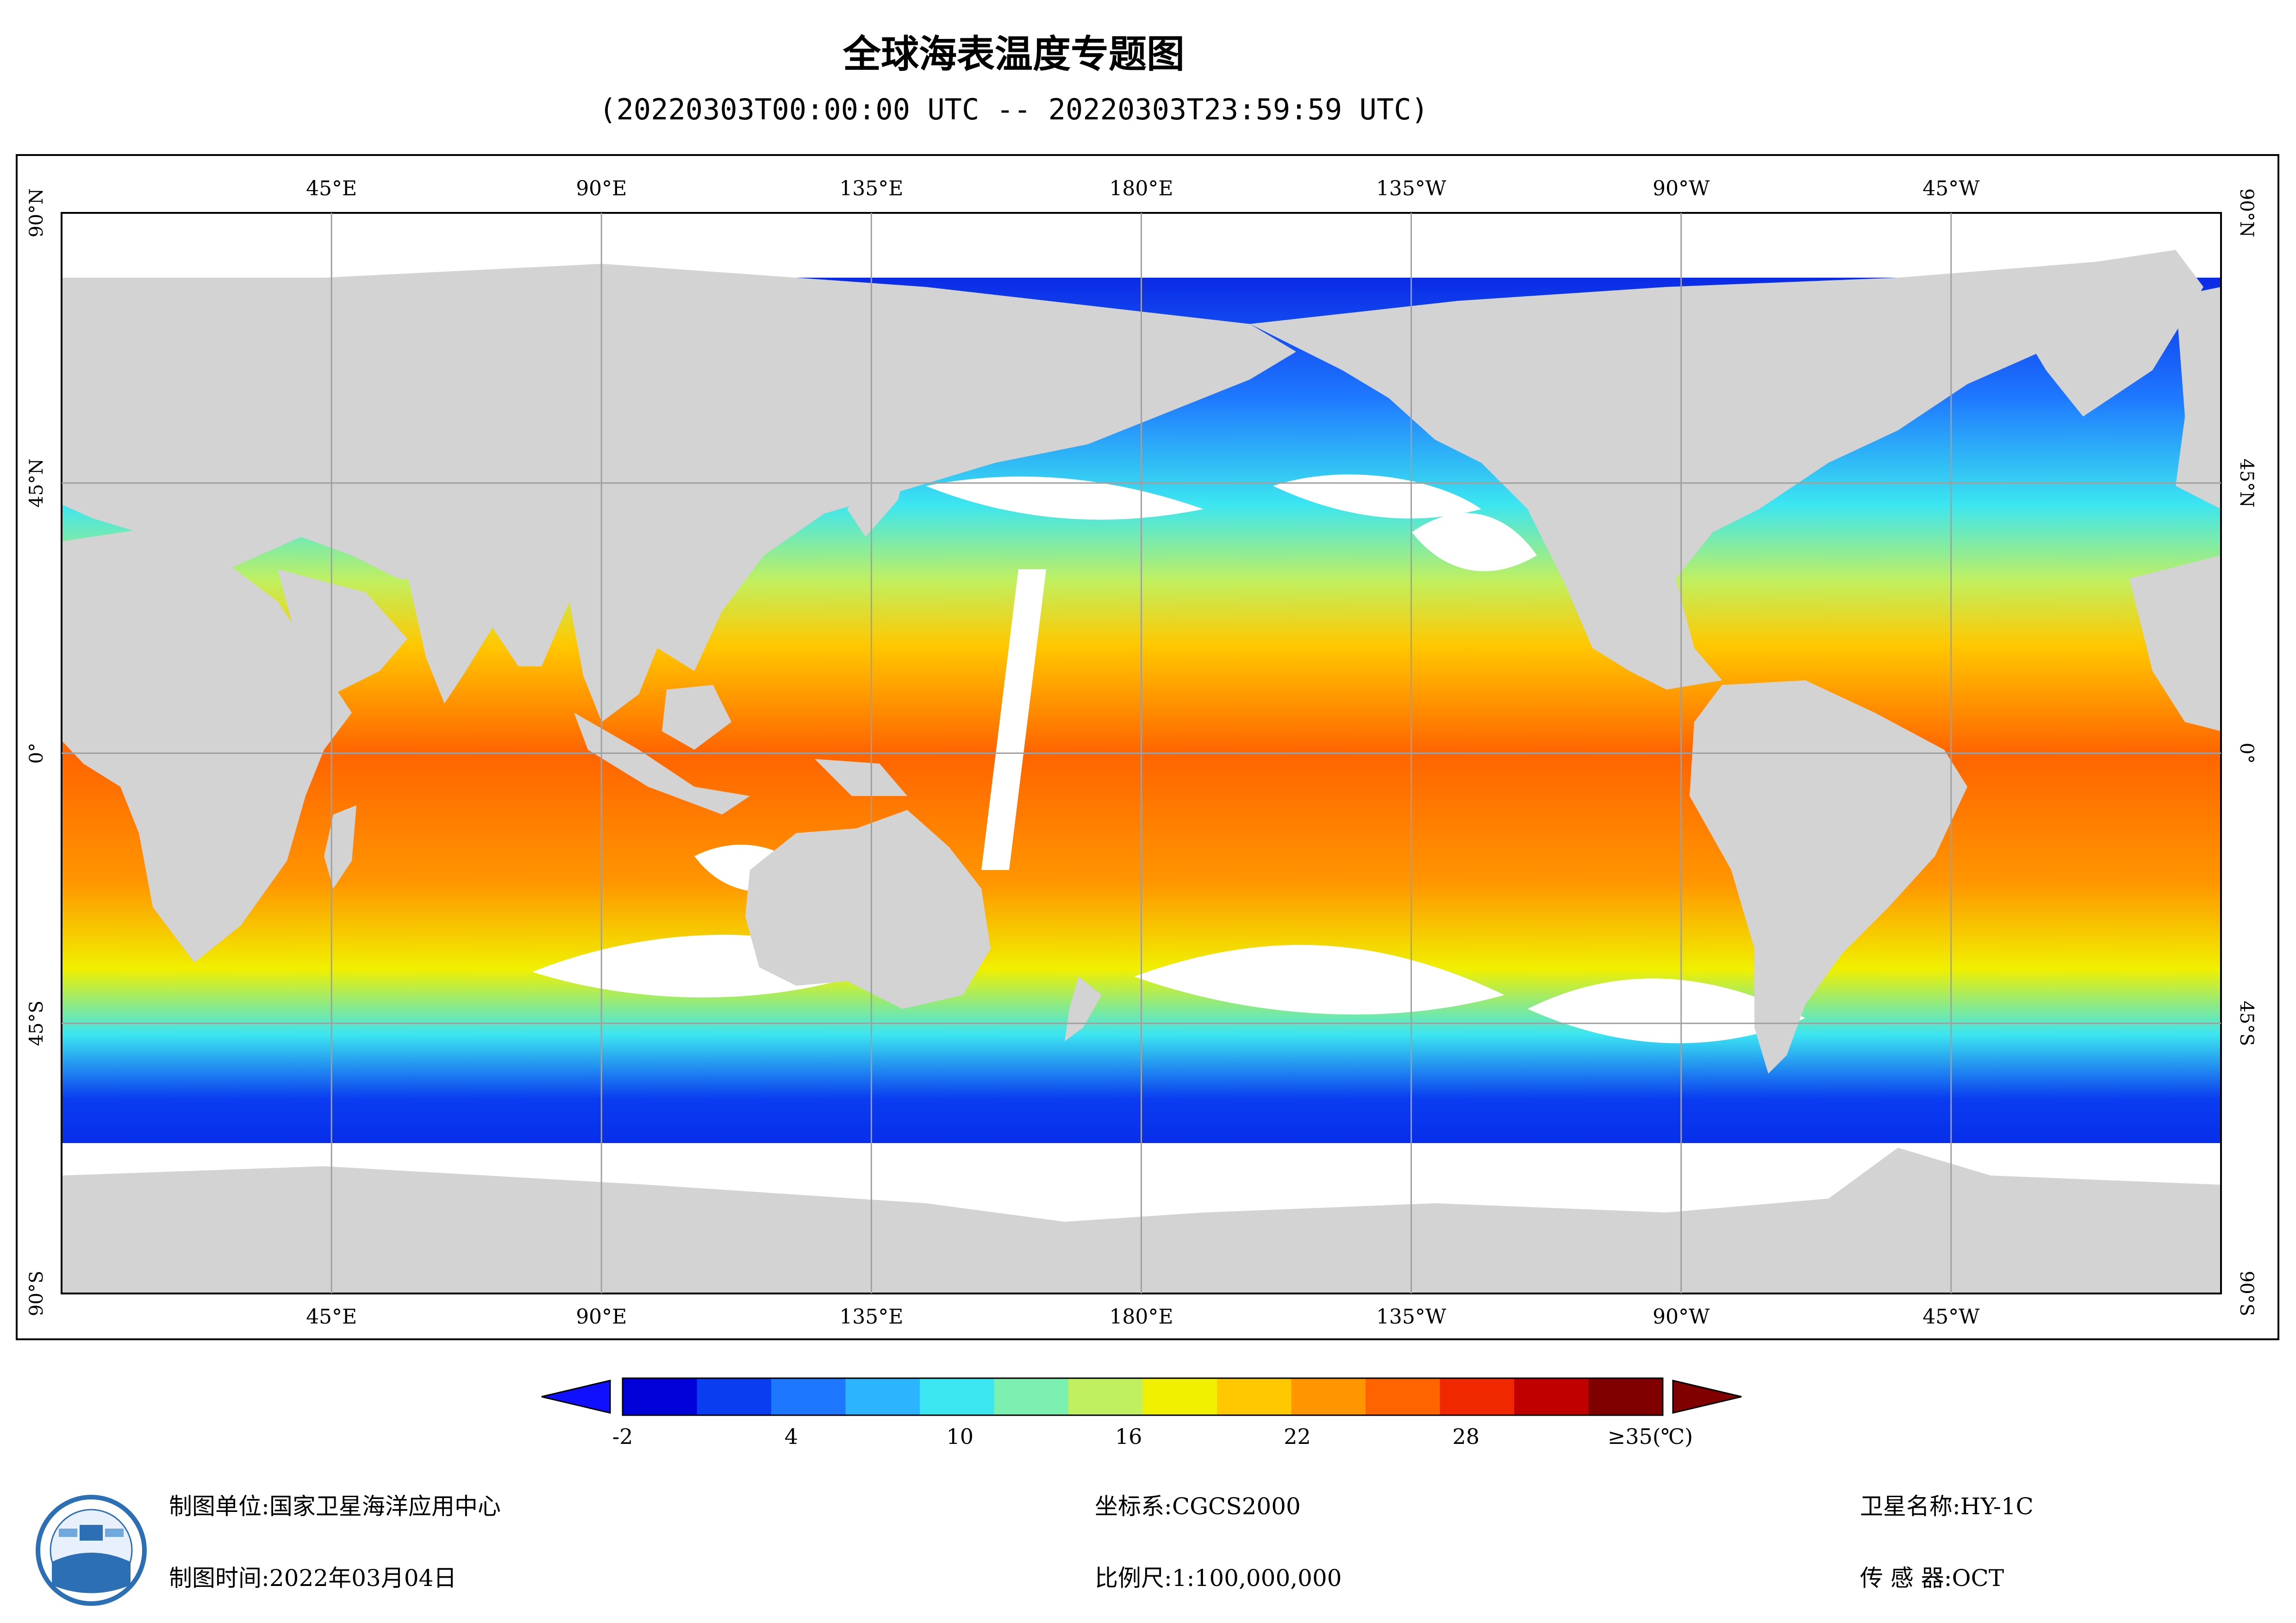 Image resolution: width=2296 pixels, height=1623 pixels. Describe the element at coordinates (1978, 1578) in the screenshot. I see `sensor-value: OCT` at that location.